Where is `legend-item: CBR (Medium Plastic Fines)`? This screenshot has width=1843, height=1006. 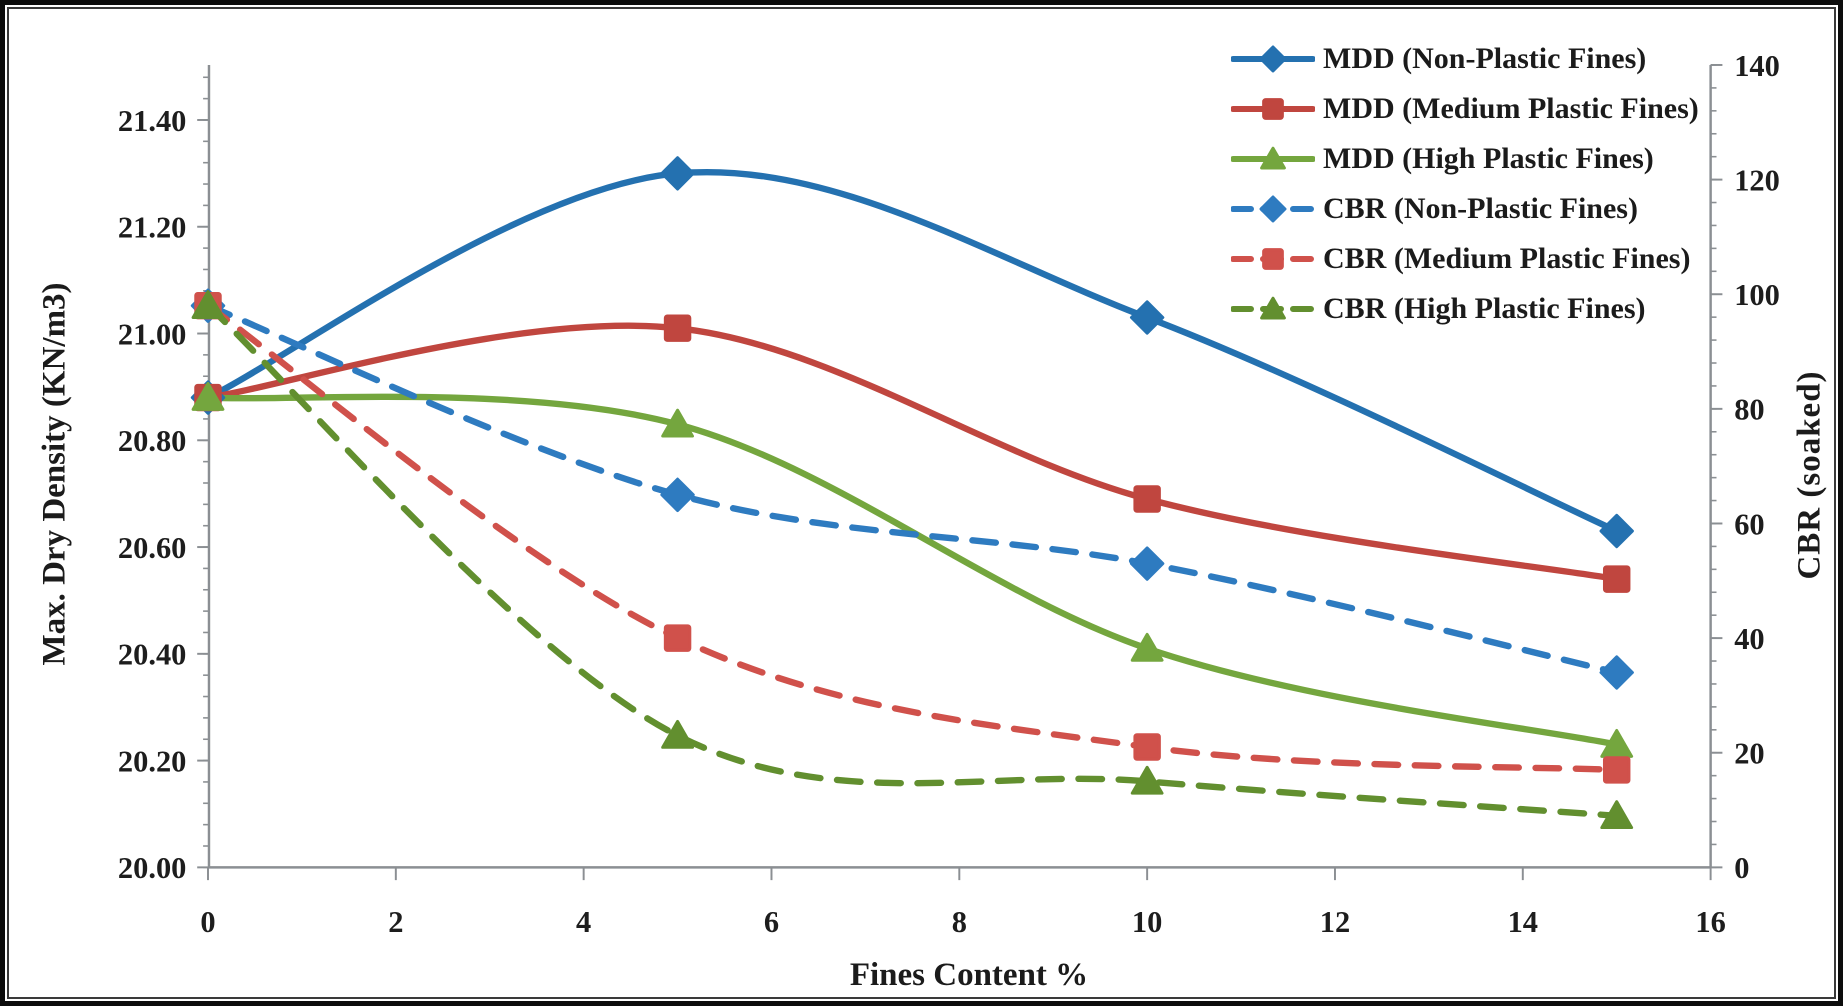 legend-item: CBR (Medium Plastic Fines) is located at coordinates (1465, 259).